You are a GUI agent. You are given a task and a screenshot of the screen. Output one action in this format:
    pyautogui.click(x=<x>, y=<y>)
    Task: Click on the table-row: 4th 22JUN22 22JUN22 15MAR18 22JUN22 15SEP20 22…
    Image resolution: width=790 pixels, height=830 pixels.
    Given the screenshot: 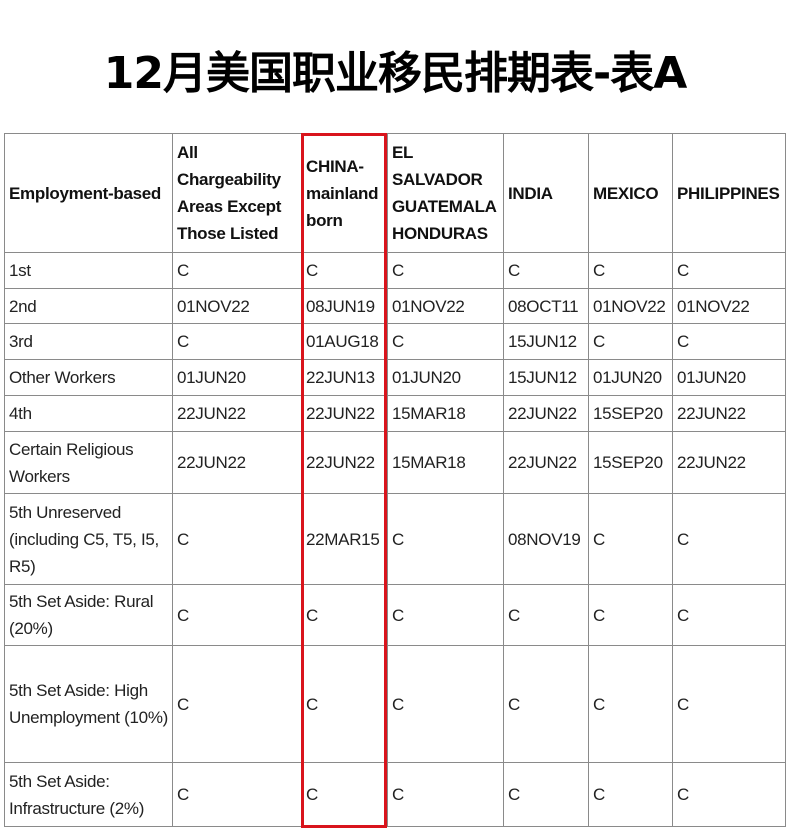 What is the action you would take?
    pyautogui.click(x=395, y=413)
    